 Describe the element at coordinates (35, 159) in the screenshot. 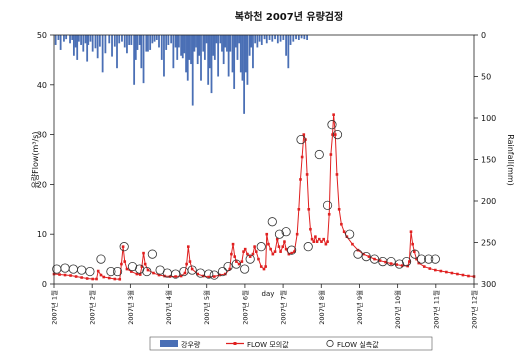

I see `y-axis-label-left: 유량Flow(m³/s)` at that location.